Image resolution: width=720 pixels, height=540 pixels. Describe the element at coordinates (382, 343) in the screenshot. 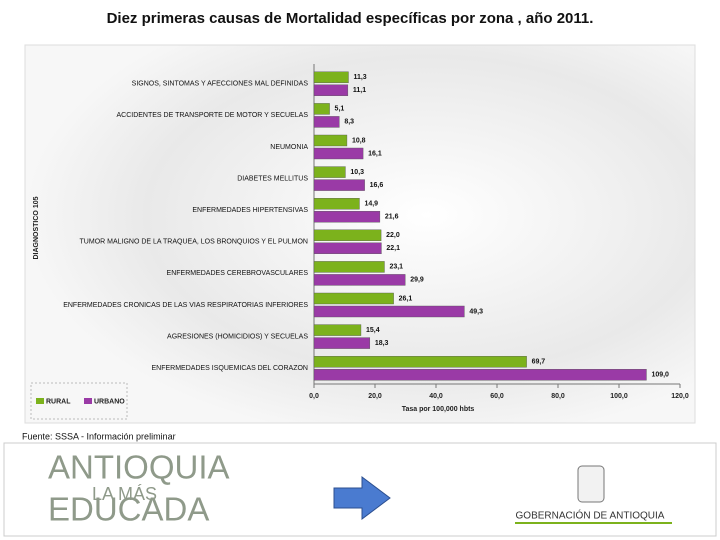

I see `value-label: 18,3` at that location.